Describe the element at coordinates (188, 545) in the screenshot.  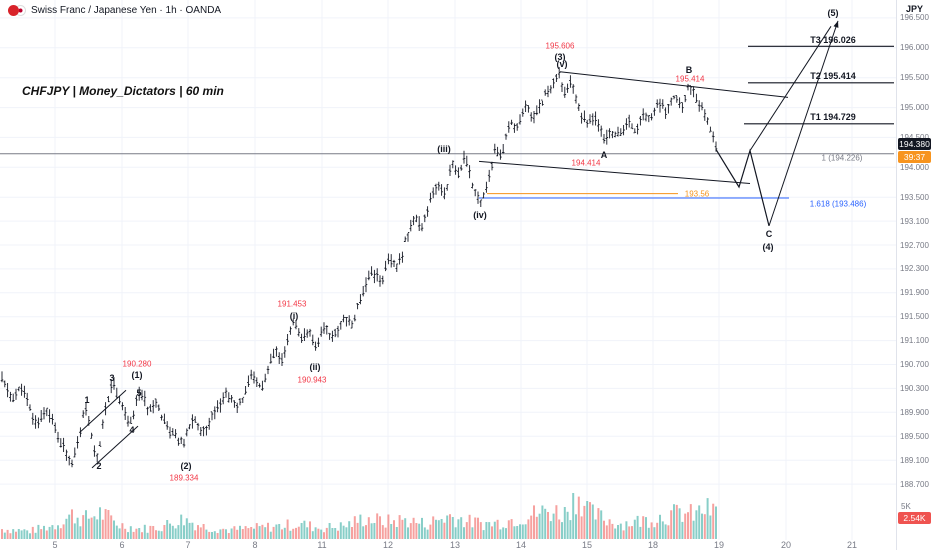
I see `time-tick-label: 7` at that location.